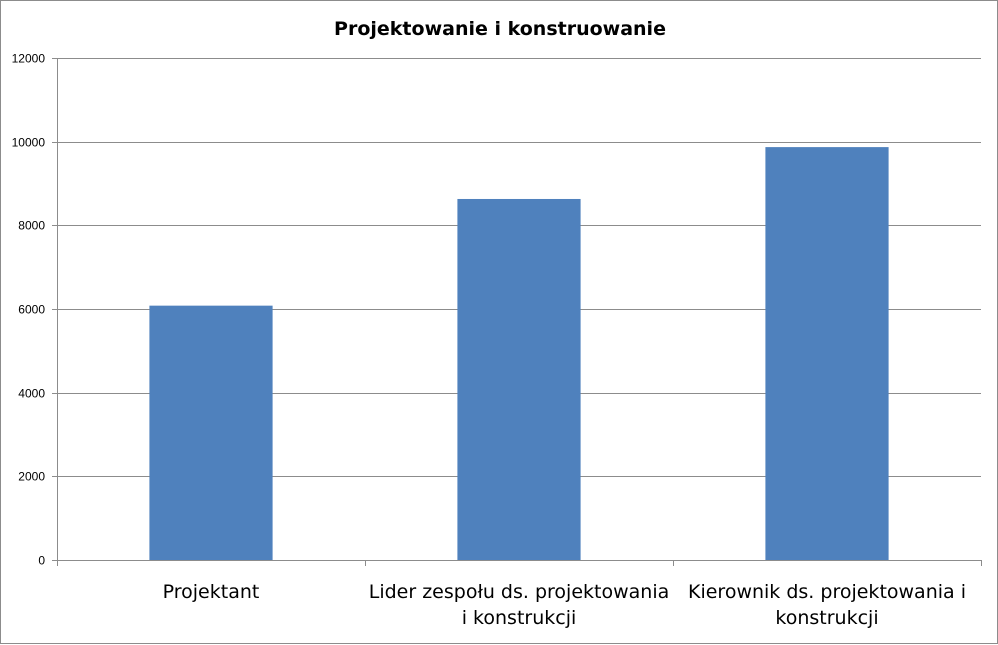 This screenshot has height=645, width=998. What do you see at coordinates (31, 394) in the screenshot?
I see `y-tick-label: 4000` at bounding box center [31, 394].